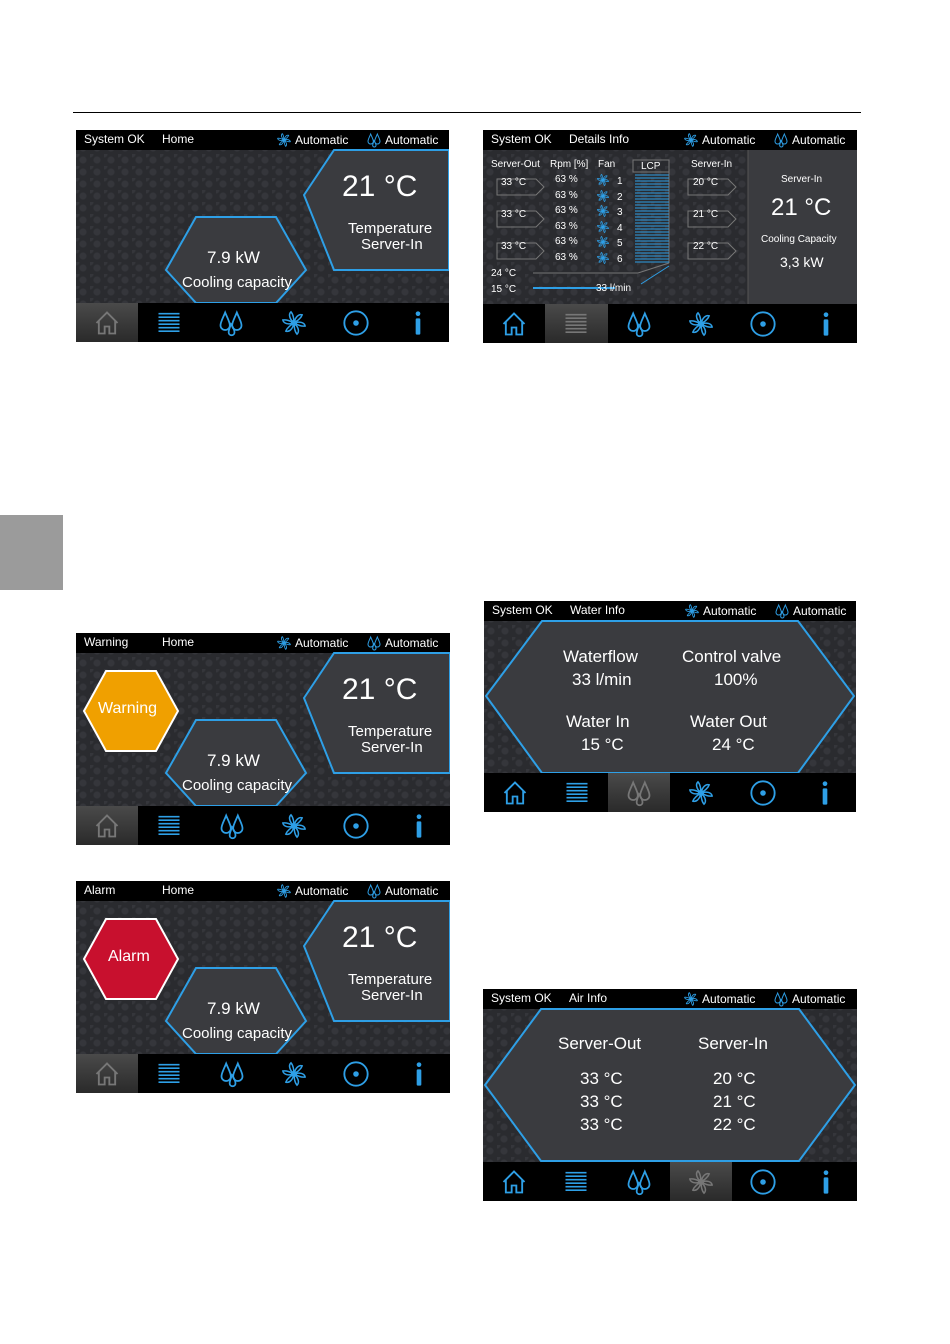  Describe the element at coordinates (614, 288) in the screenshot. I see `flow-value: 33 l/min` at that location.